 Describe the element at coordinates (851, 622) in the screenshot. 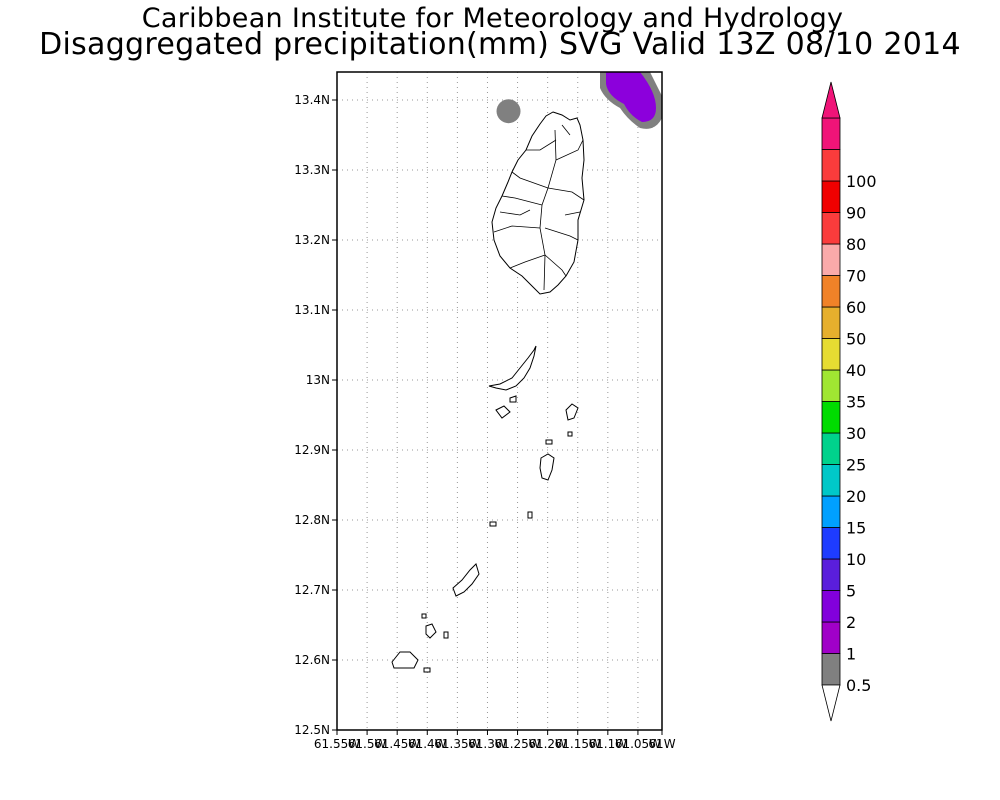

I see `colorbar-label: 2` at that location.